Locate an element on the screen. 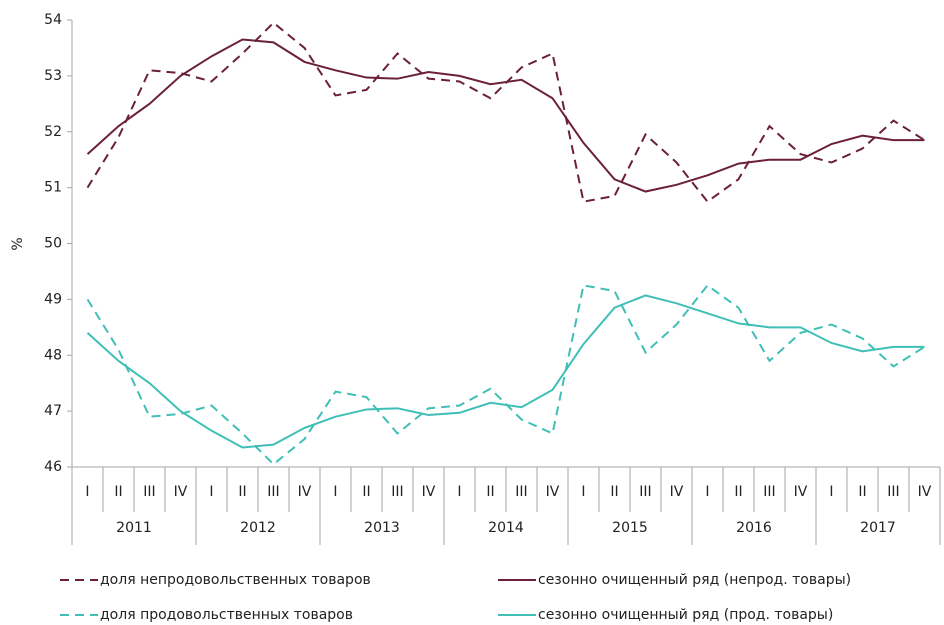 This screenshot has width=944, height=625. y-tick-label: 46 is located at coordinates (53, 467).